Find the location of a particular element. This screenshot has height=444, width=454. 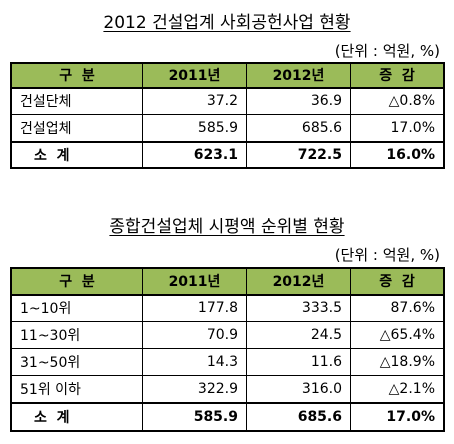

table-total-row: 소 계 585.9 685.6 17.0% is located at coordinates (227, 416).